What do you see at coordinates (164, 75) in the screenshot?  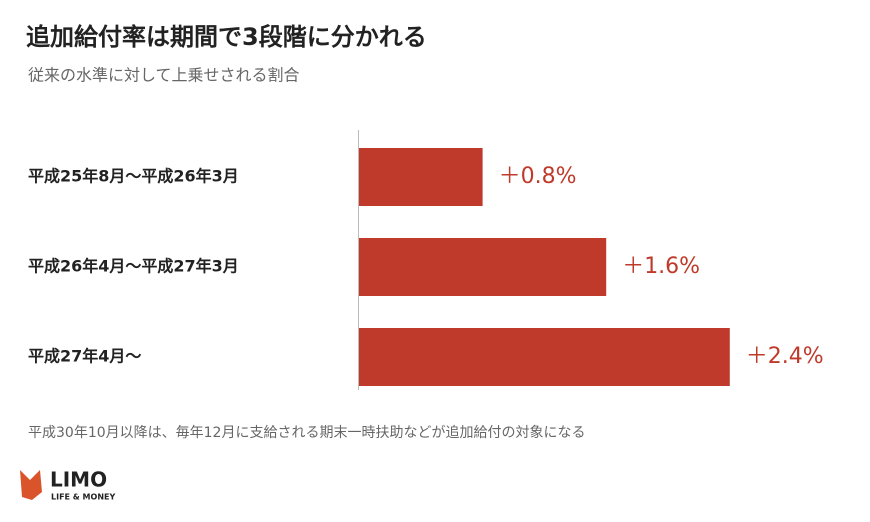 I see `chart-subtitle: 従来の水準に対して上乗せされる割合` at bounding box center [164, 75].